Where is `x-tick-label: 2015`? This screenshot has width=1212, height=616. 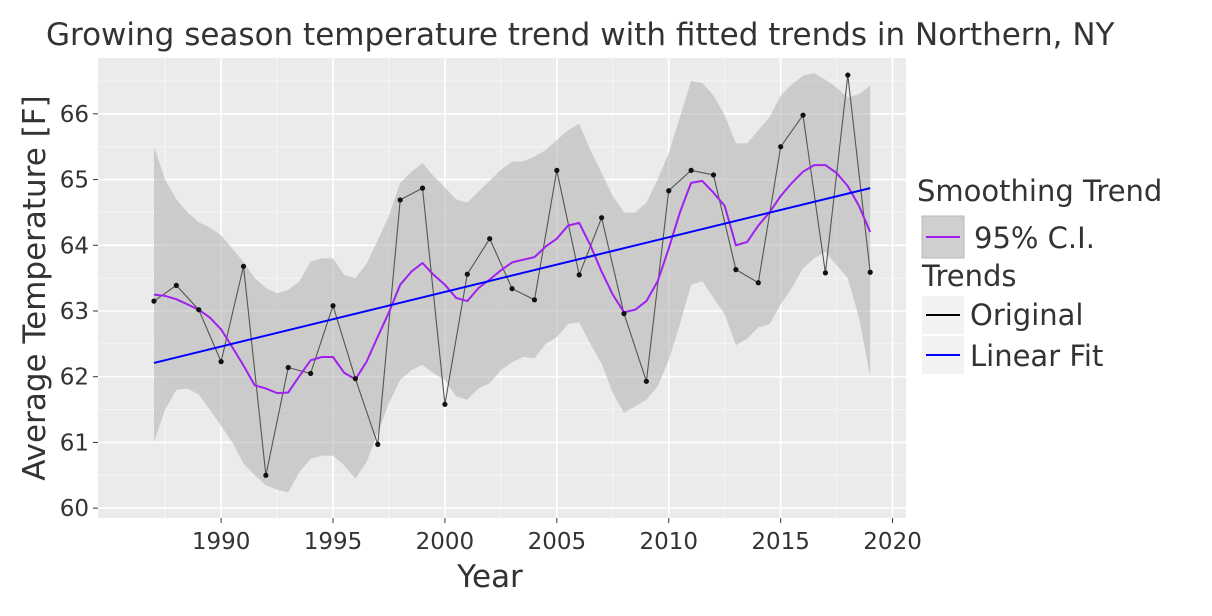 x-tick-label: 2015 is located at coordinates (780, 542).